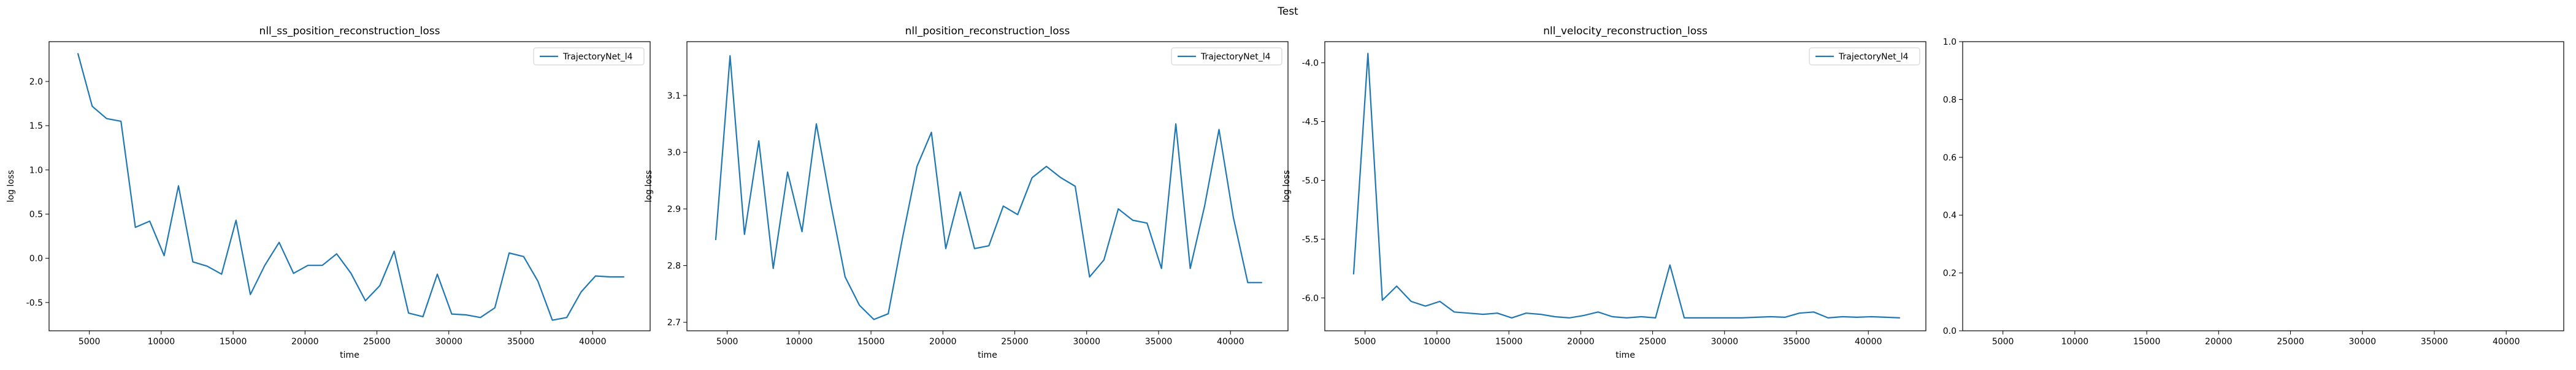 The height and width of the screenshot is (370, 2576). What do you see at coordinates (1310, 298) in the screenshot?
I see `y-tick-label: -6.0` at bounding box center [1310, 298].